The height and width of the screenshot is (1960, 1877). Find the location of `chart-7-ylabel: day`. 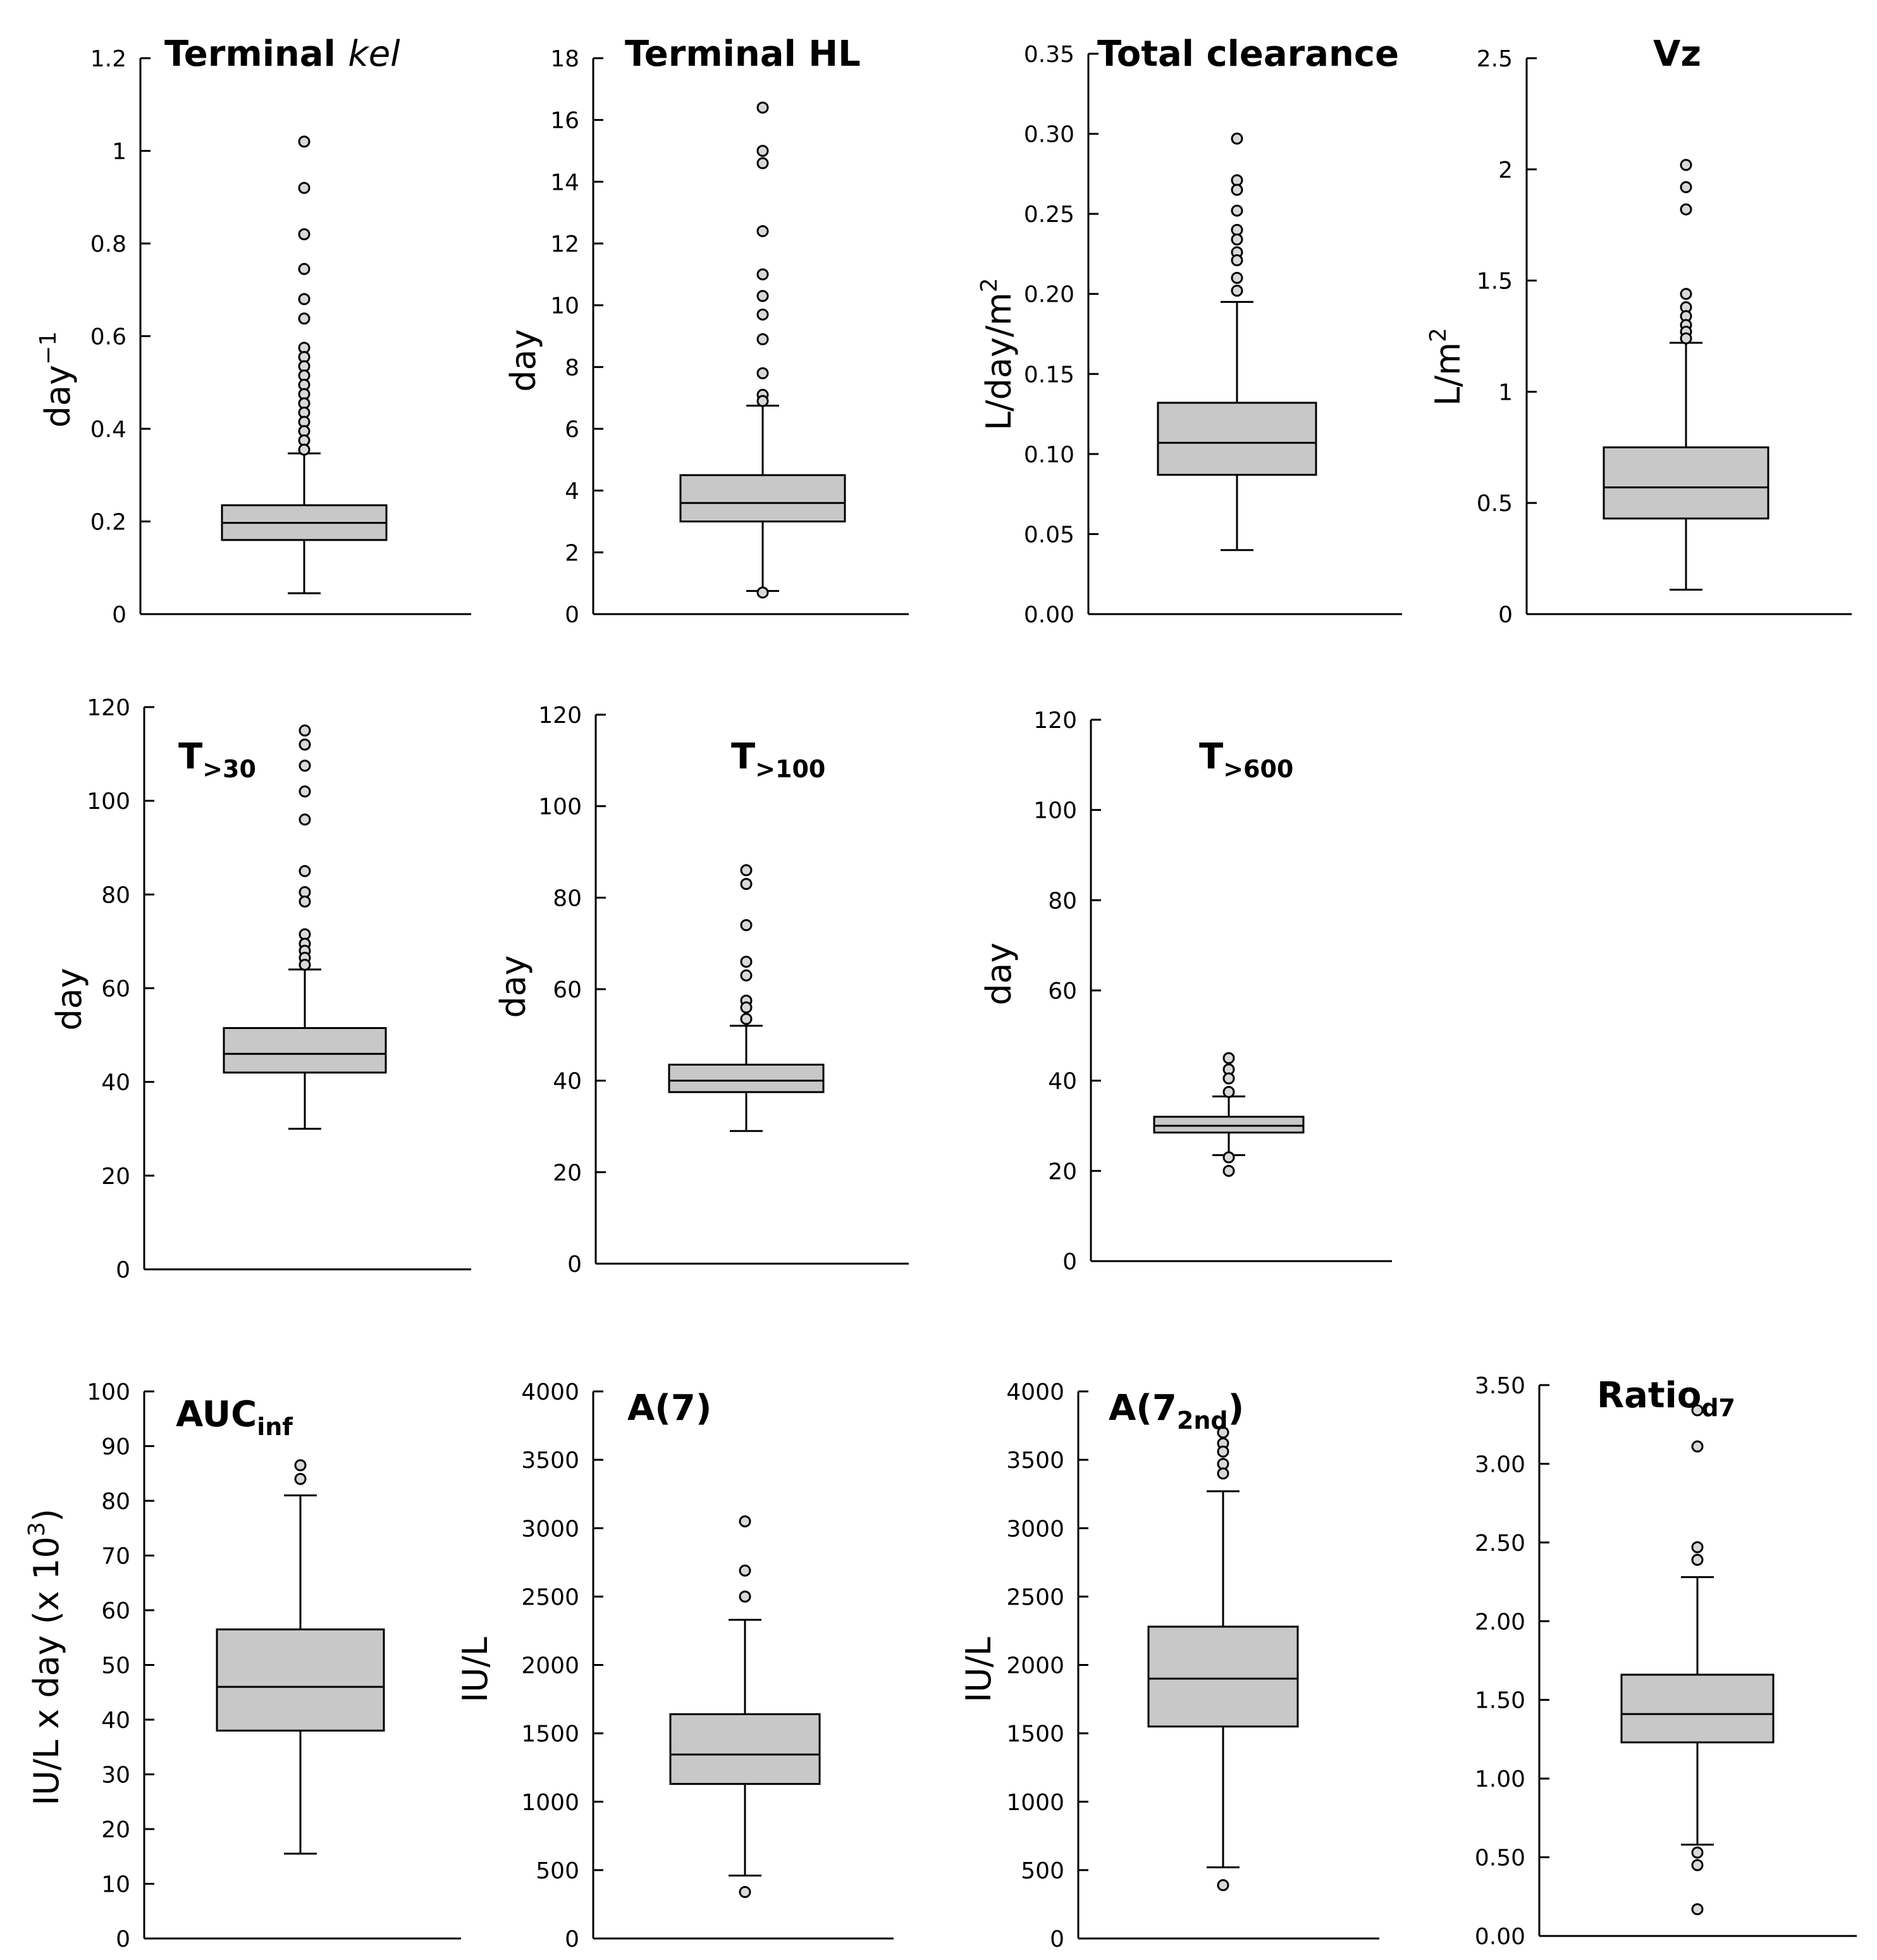

chart-7-ylabel: day is located at coordinates (999, 973).